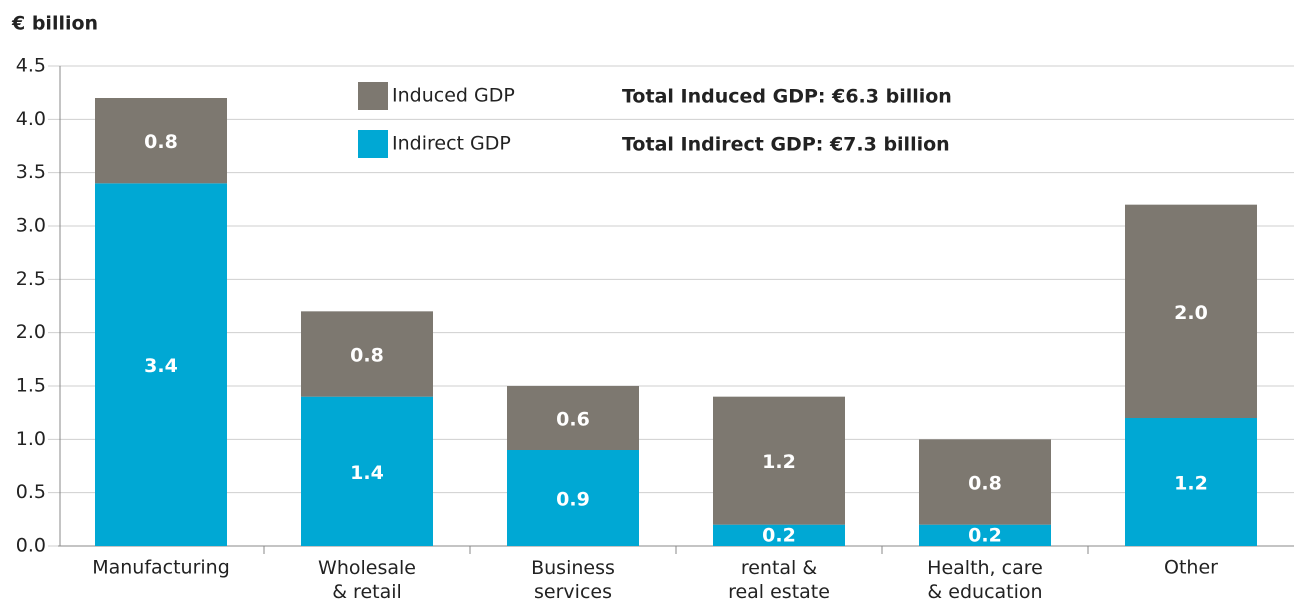 The width and height of the screenshot is (1296, 606). I want to click on data-label: 0.6, so click(573, 420).